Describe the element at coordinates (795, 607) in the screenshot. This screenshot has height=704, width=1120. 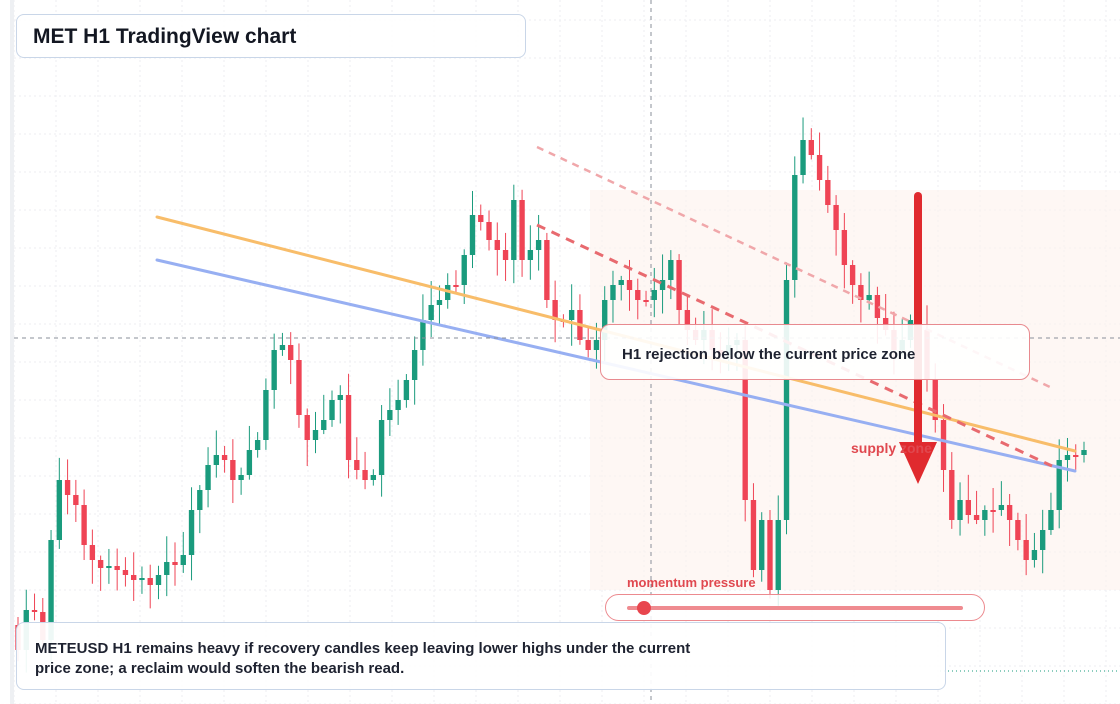
I see `momentum-slider` at that location.